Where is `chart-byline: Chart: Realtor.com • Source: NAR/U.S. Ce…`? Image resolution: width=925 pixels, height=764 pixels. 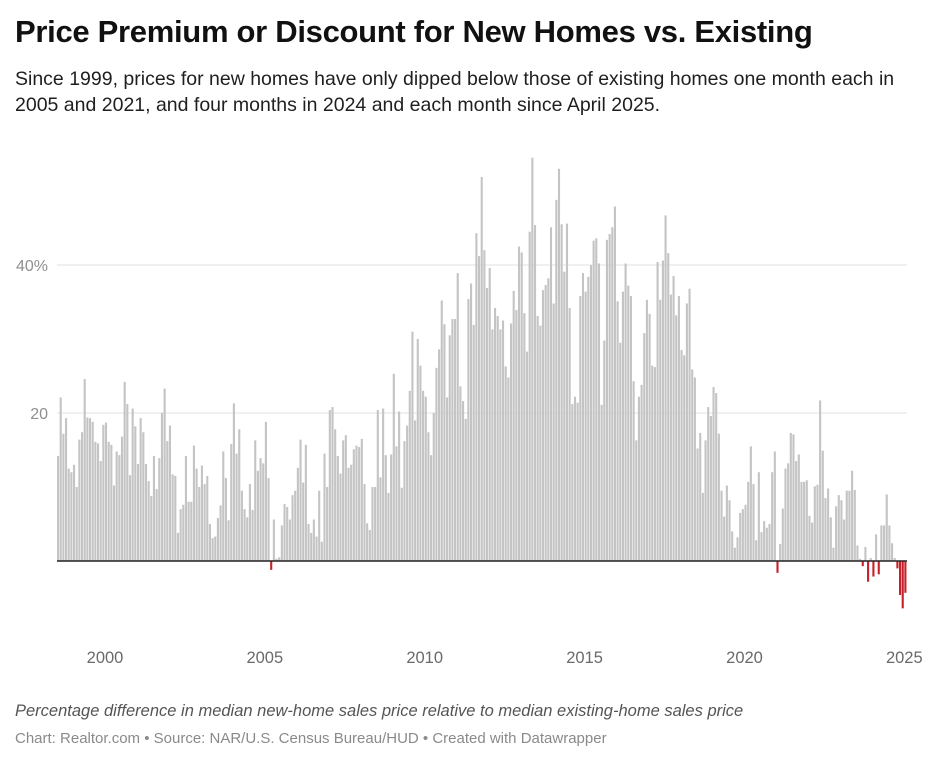 chart-byline: Chart: Realtor.com • Source: NAR/U.S. Ce… is located at coordinates (311, 738).